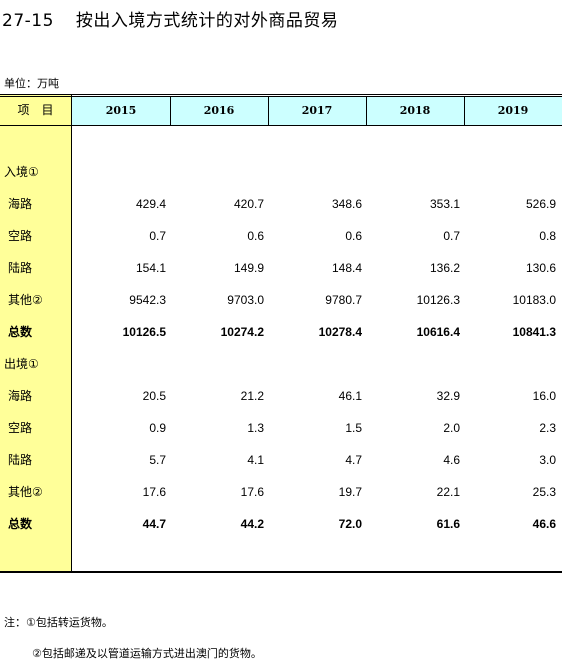 This screenshot has width=562, height=669. What do you see at coordinates (281, 524) in the screenshot?
I see `table-row: 总数 44.7 44.2 72.0 61.6 46.6` at bounding box center [281, 524].